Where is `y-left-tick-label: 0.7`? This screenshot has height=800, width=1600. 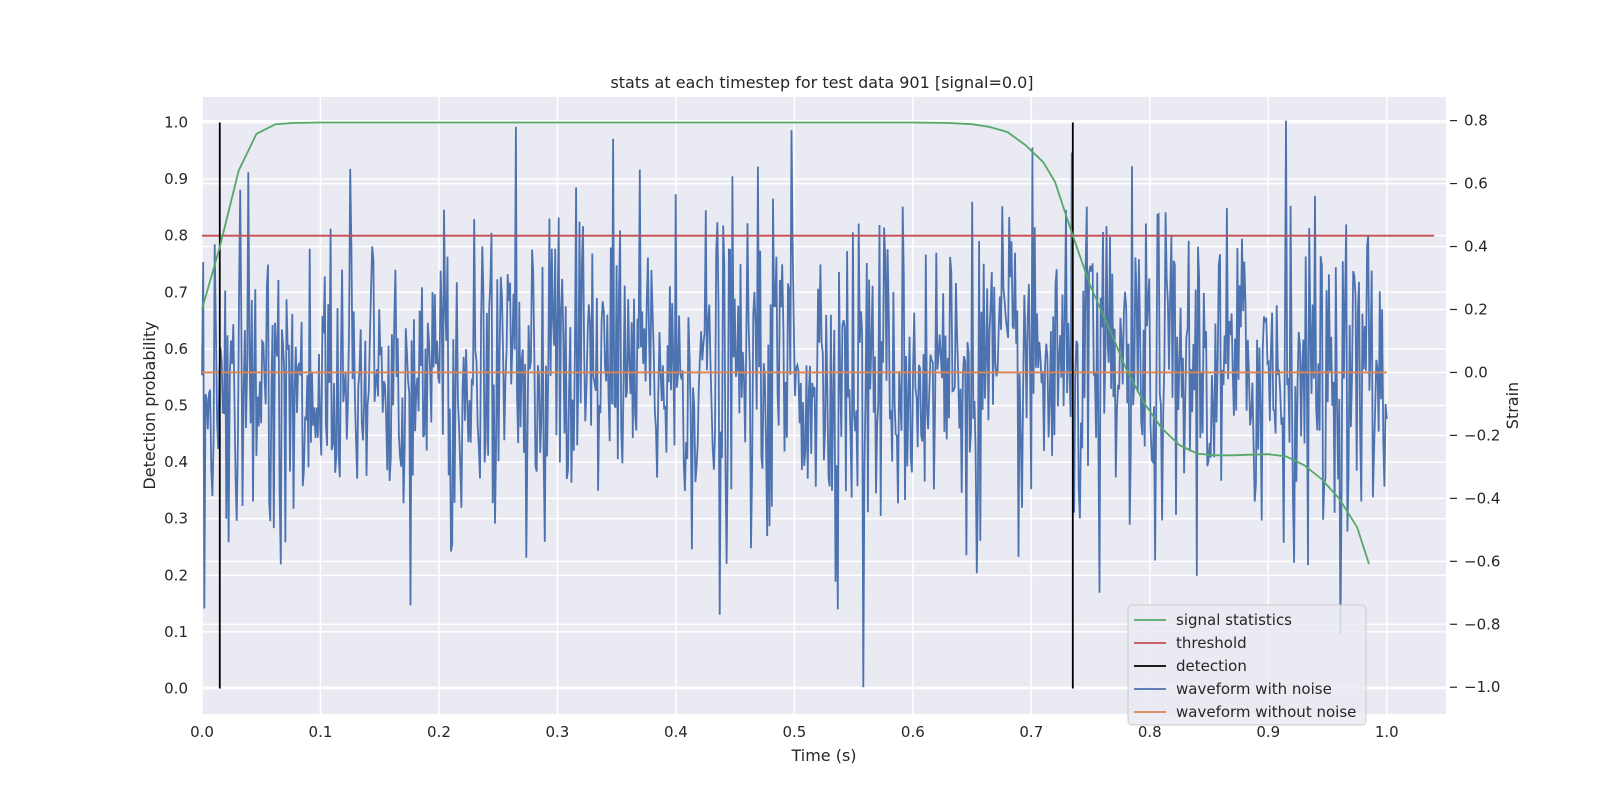 y-left-tick-label: 0.7 is located at coordinates (176, 292).